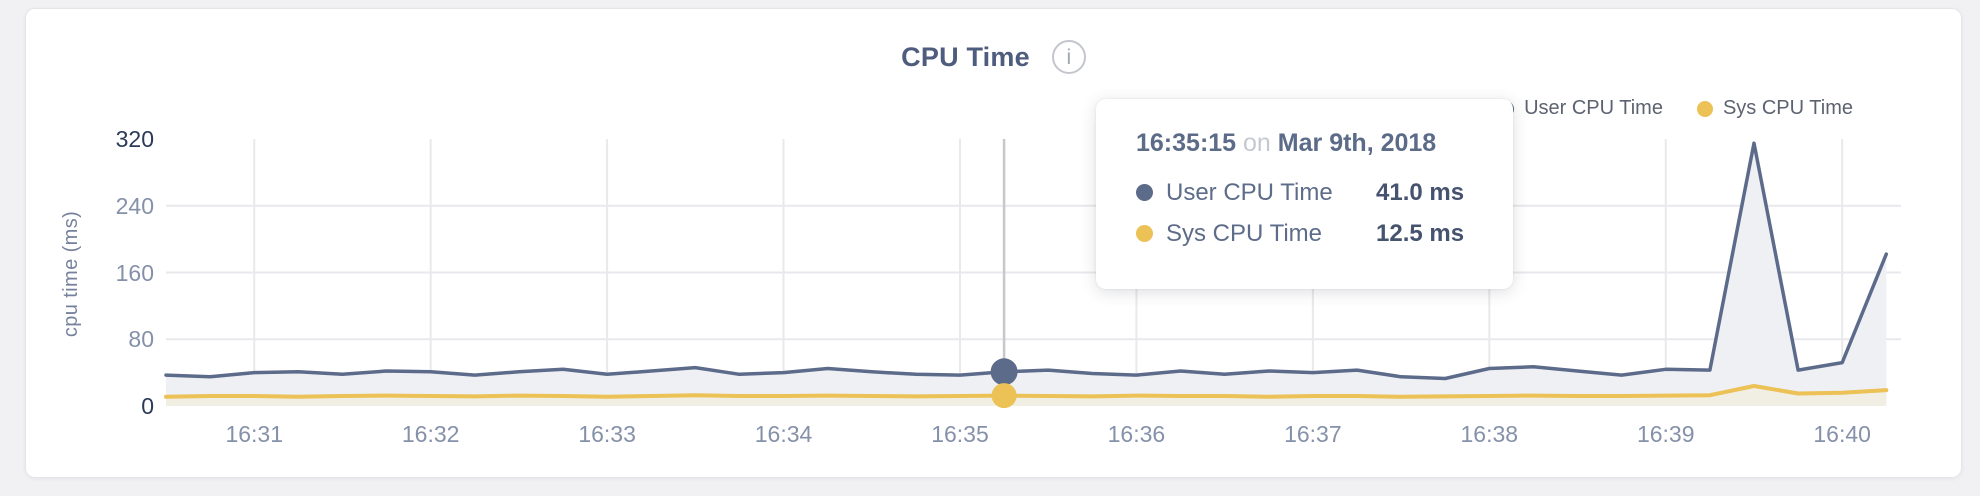 The image size is (1980, 496). I want to click on y-tick-label: 80, so click(141, 339).